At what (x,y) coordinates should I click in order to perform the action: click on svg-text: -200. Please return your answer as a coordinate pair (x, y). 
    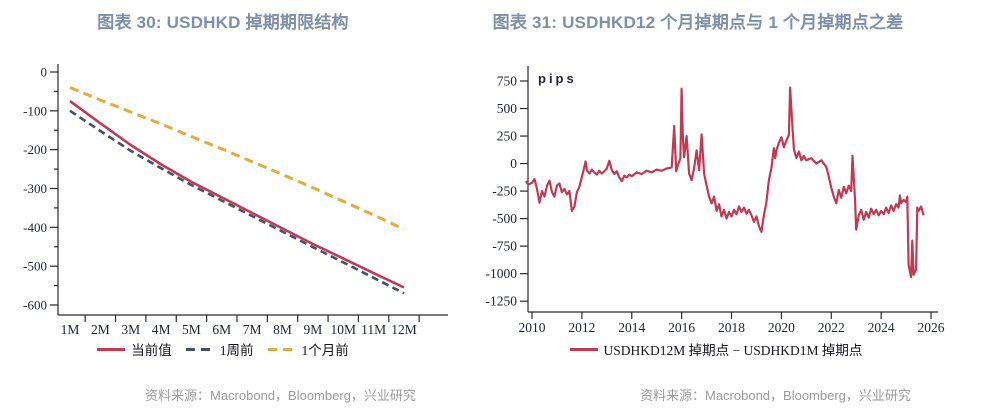
    Looking at the image, I should click on (35, 149).